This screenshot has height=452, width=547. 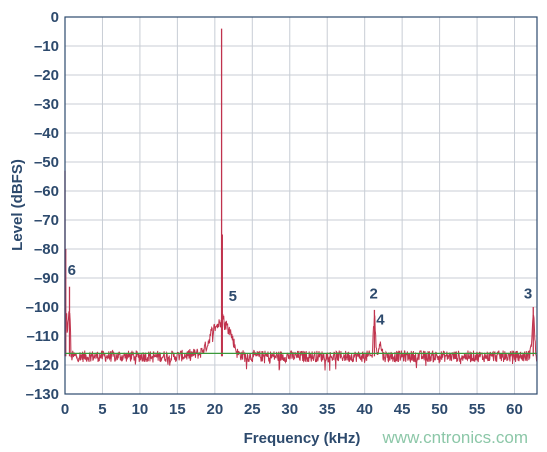 What do you see at coordinates (528, 293) in the screenshot?
I see `peak-annotation-3: 3` at bounding box center [528, 293].